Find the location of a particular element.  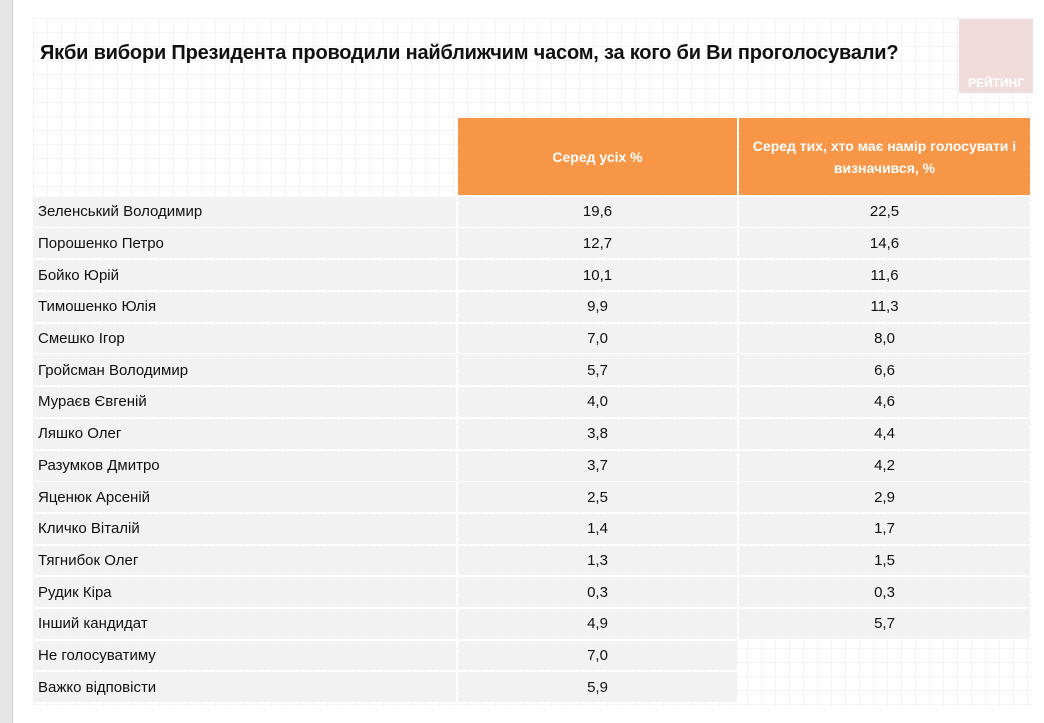

value-decided: 11,3 is located at coordinates (884, 307).